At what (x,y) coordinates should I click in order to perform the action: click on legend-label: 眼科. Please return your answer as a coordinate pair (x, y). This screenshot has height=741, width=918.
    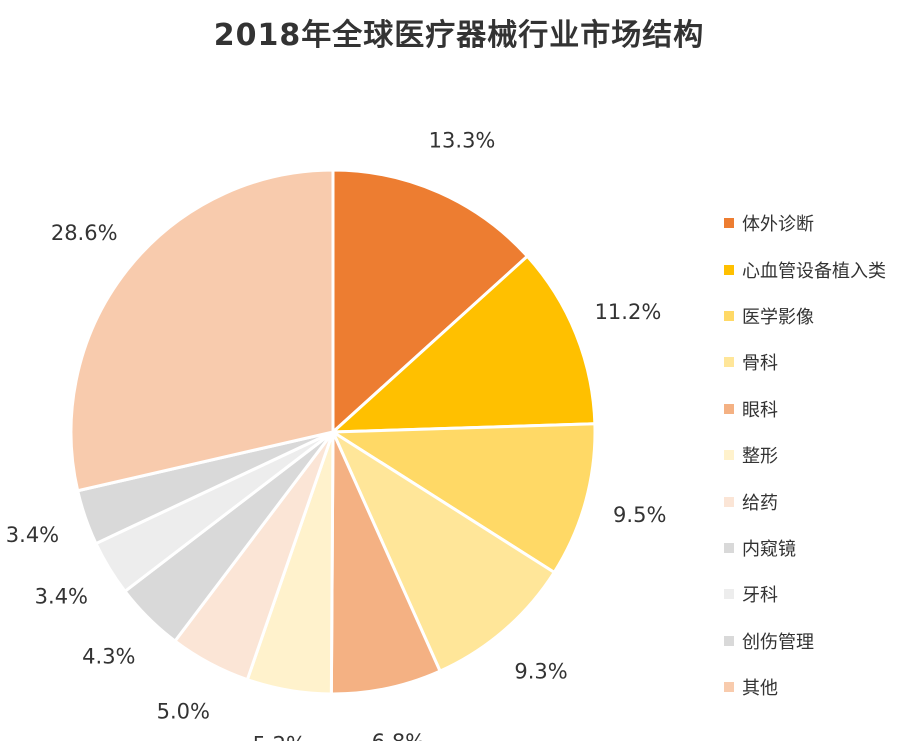
    Looking at the image, I should click on (760, 410).